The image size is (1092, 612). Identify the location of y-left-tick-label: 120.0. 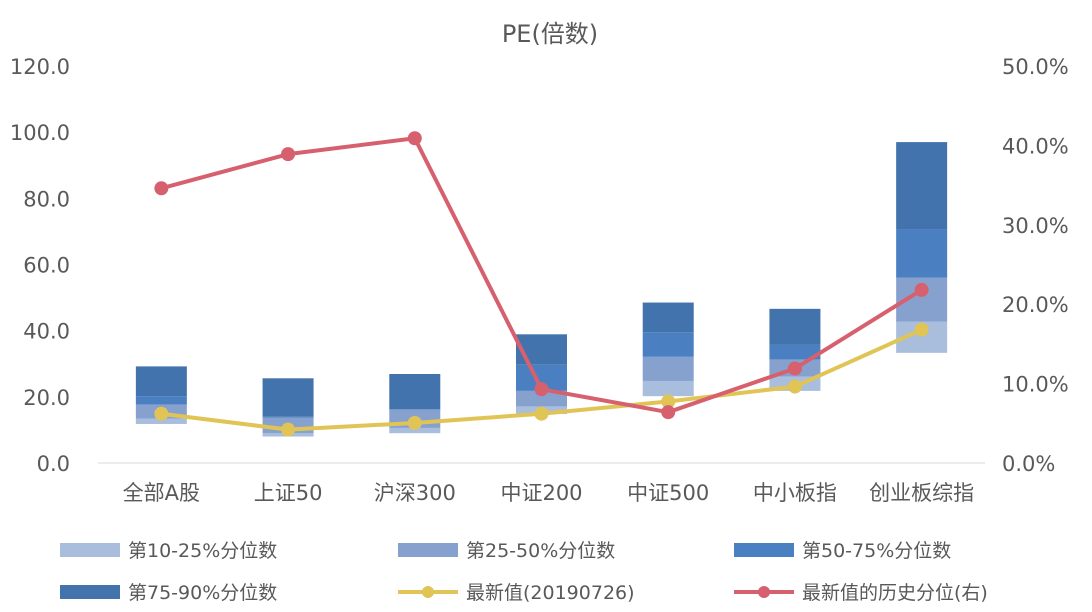
(40, 67).